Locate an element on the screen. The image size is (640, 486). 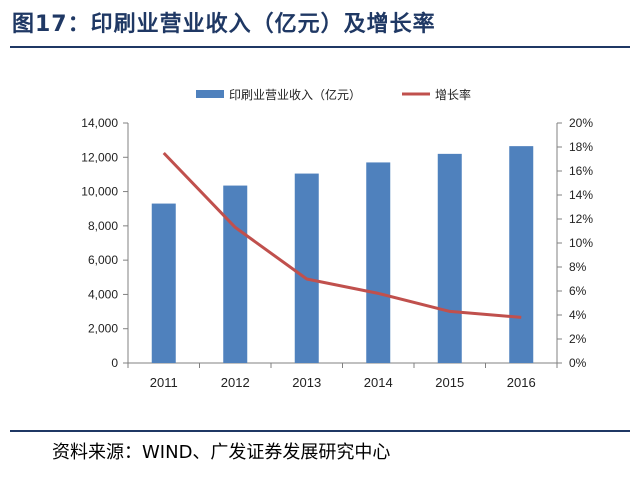
source-rule is located at coordinates (320, 431).